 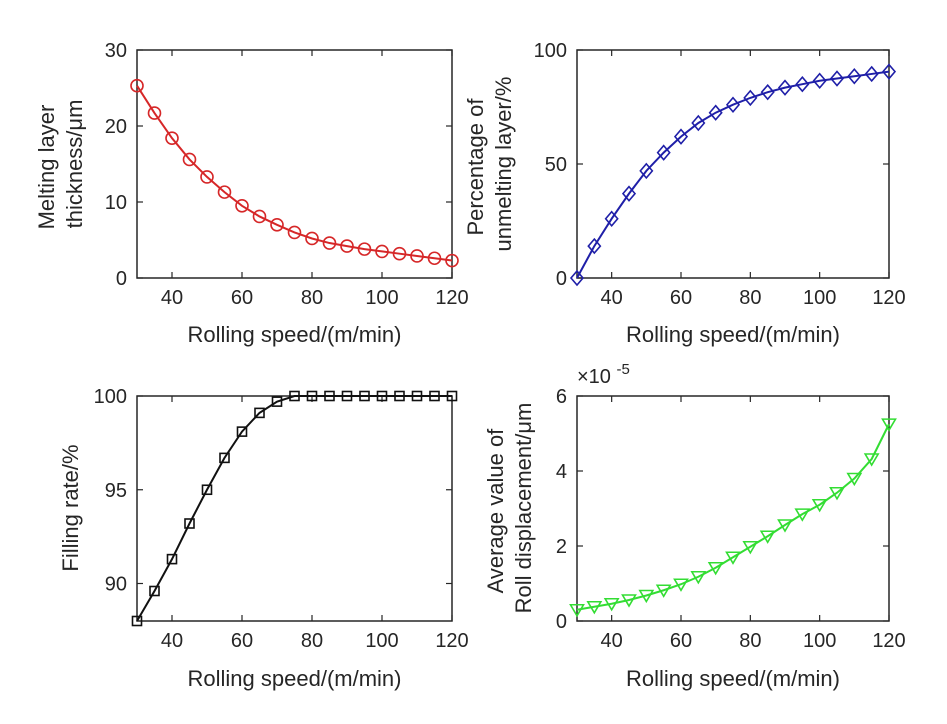 What do you see at coordinates (603, 374) in the screenshot?
I see `y-axis-exponent: ×10 -5` at bounding box center [603, 374].